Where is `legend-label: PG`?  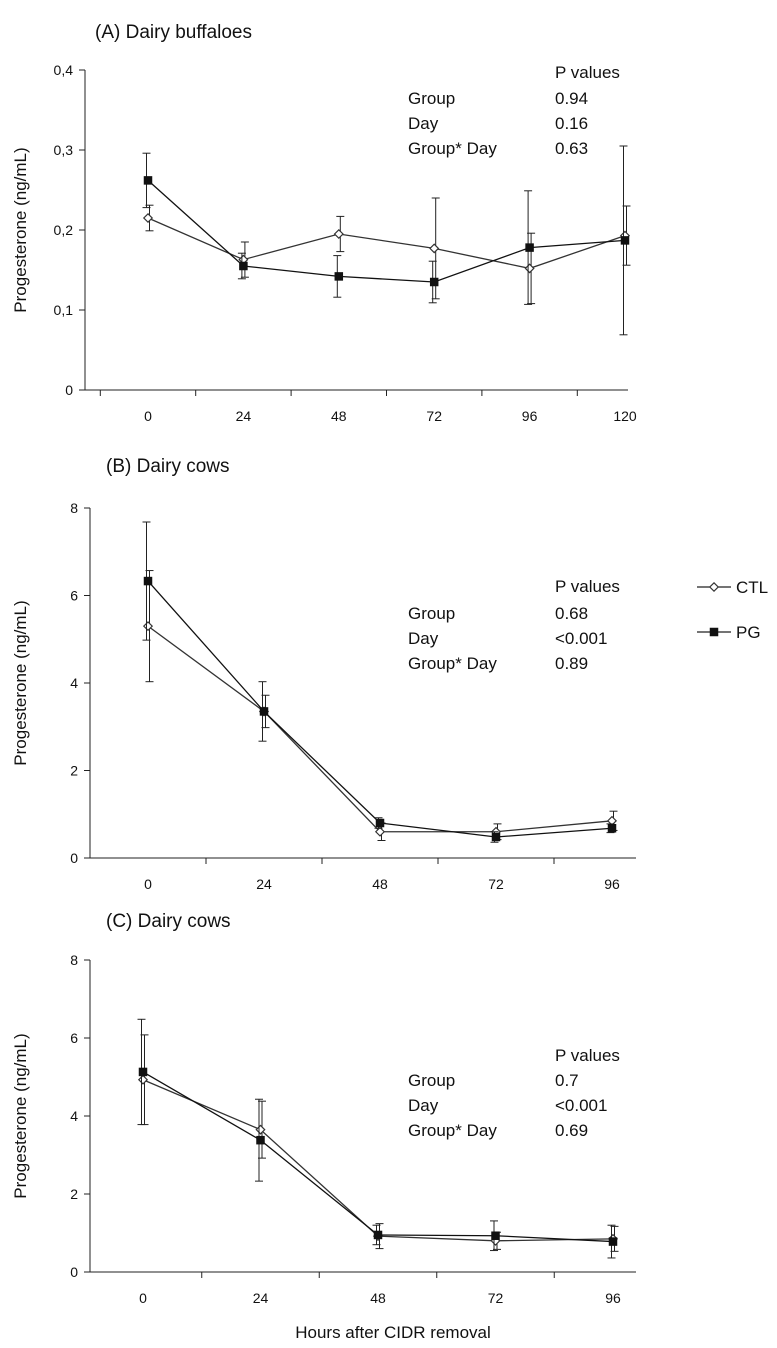 legend-label: PG is located at coordinates (748, 632).